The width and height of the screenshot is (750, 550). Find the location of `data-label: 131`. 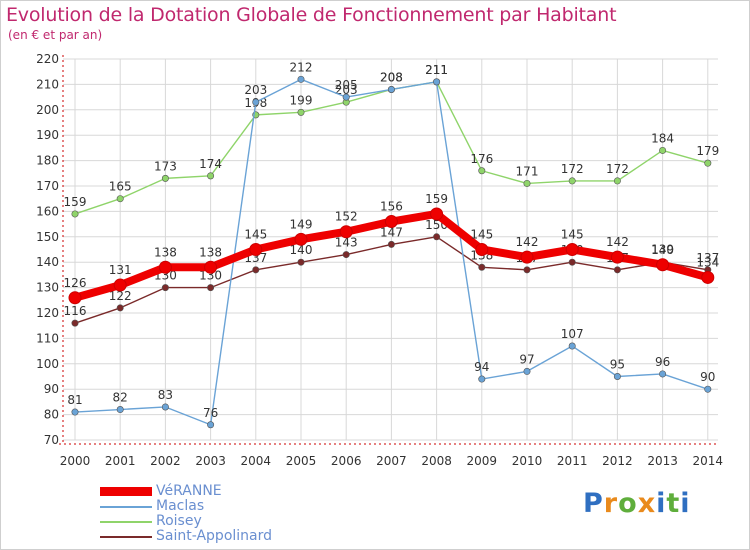

data-label: 131 is located at coordinates (120, 270).